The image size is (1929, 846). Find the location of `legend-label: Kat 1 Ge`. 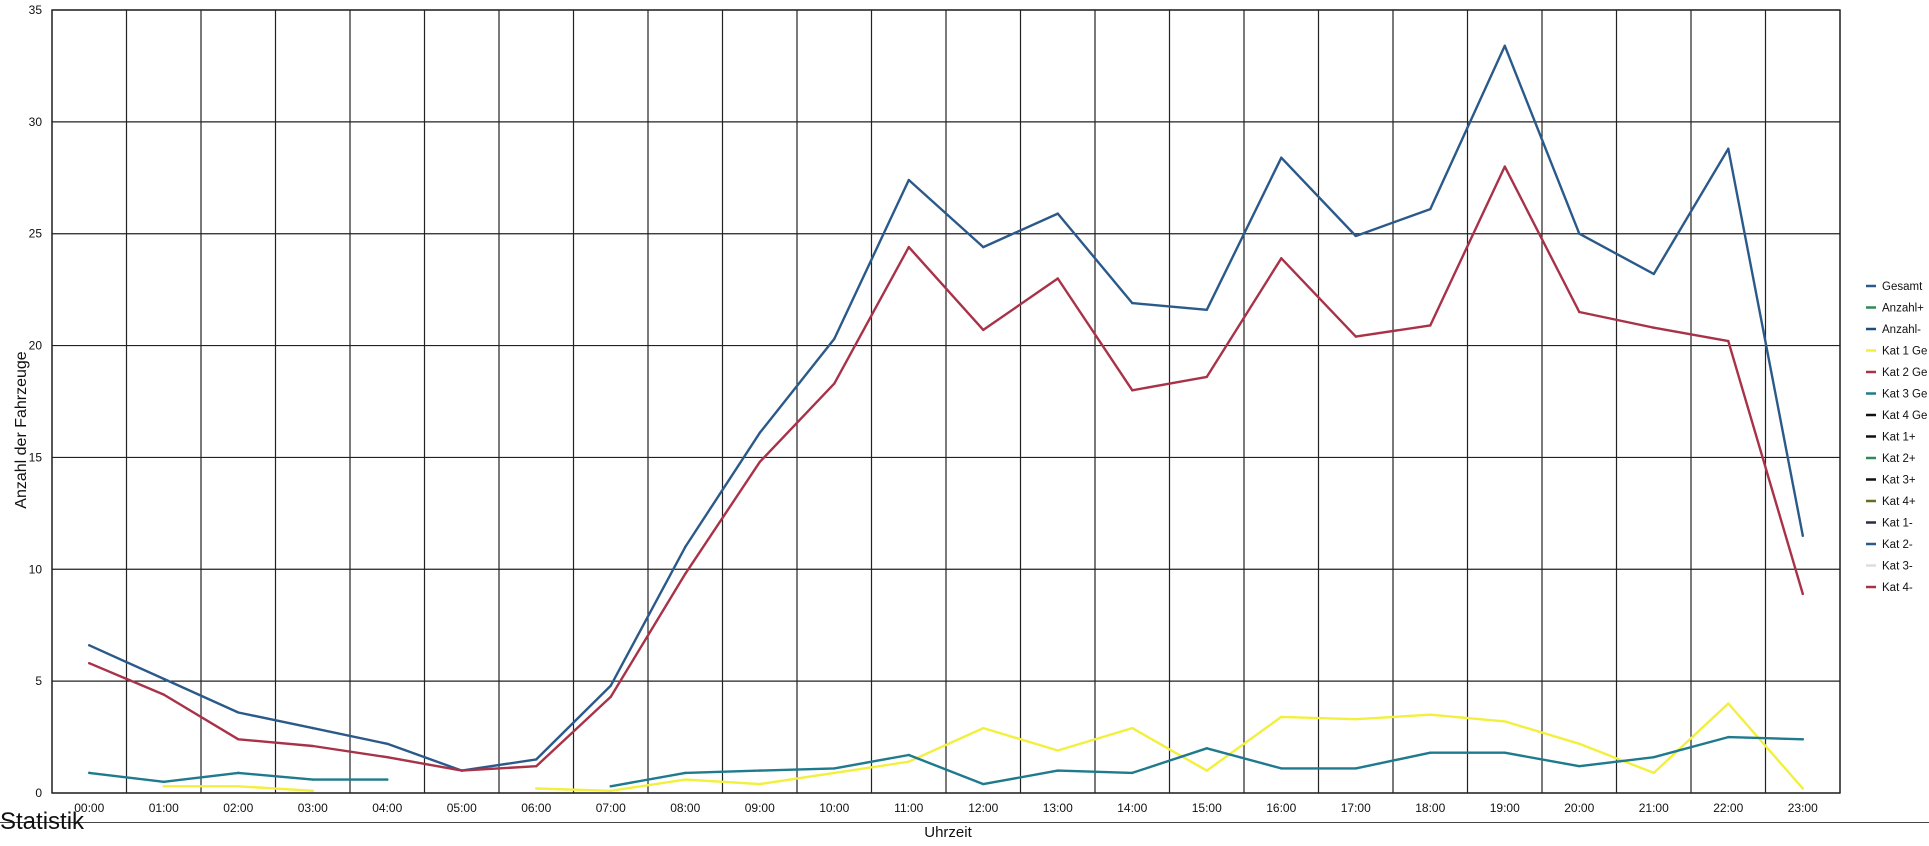

legend-label: Kat 1 Ge is located at coordinates (1904, 352).